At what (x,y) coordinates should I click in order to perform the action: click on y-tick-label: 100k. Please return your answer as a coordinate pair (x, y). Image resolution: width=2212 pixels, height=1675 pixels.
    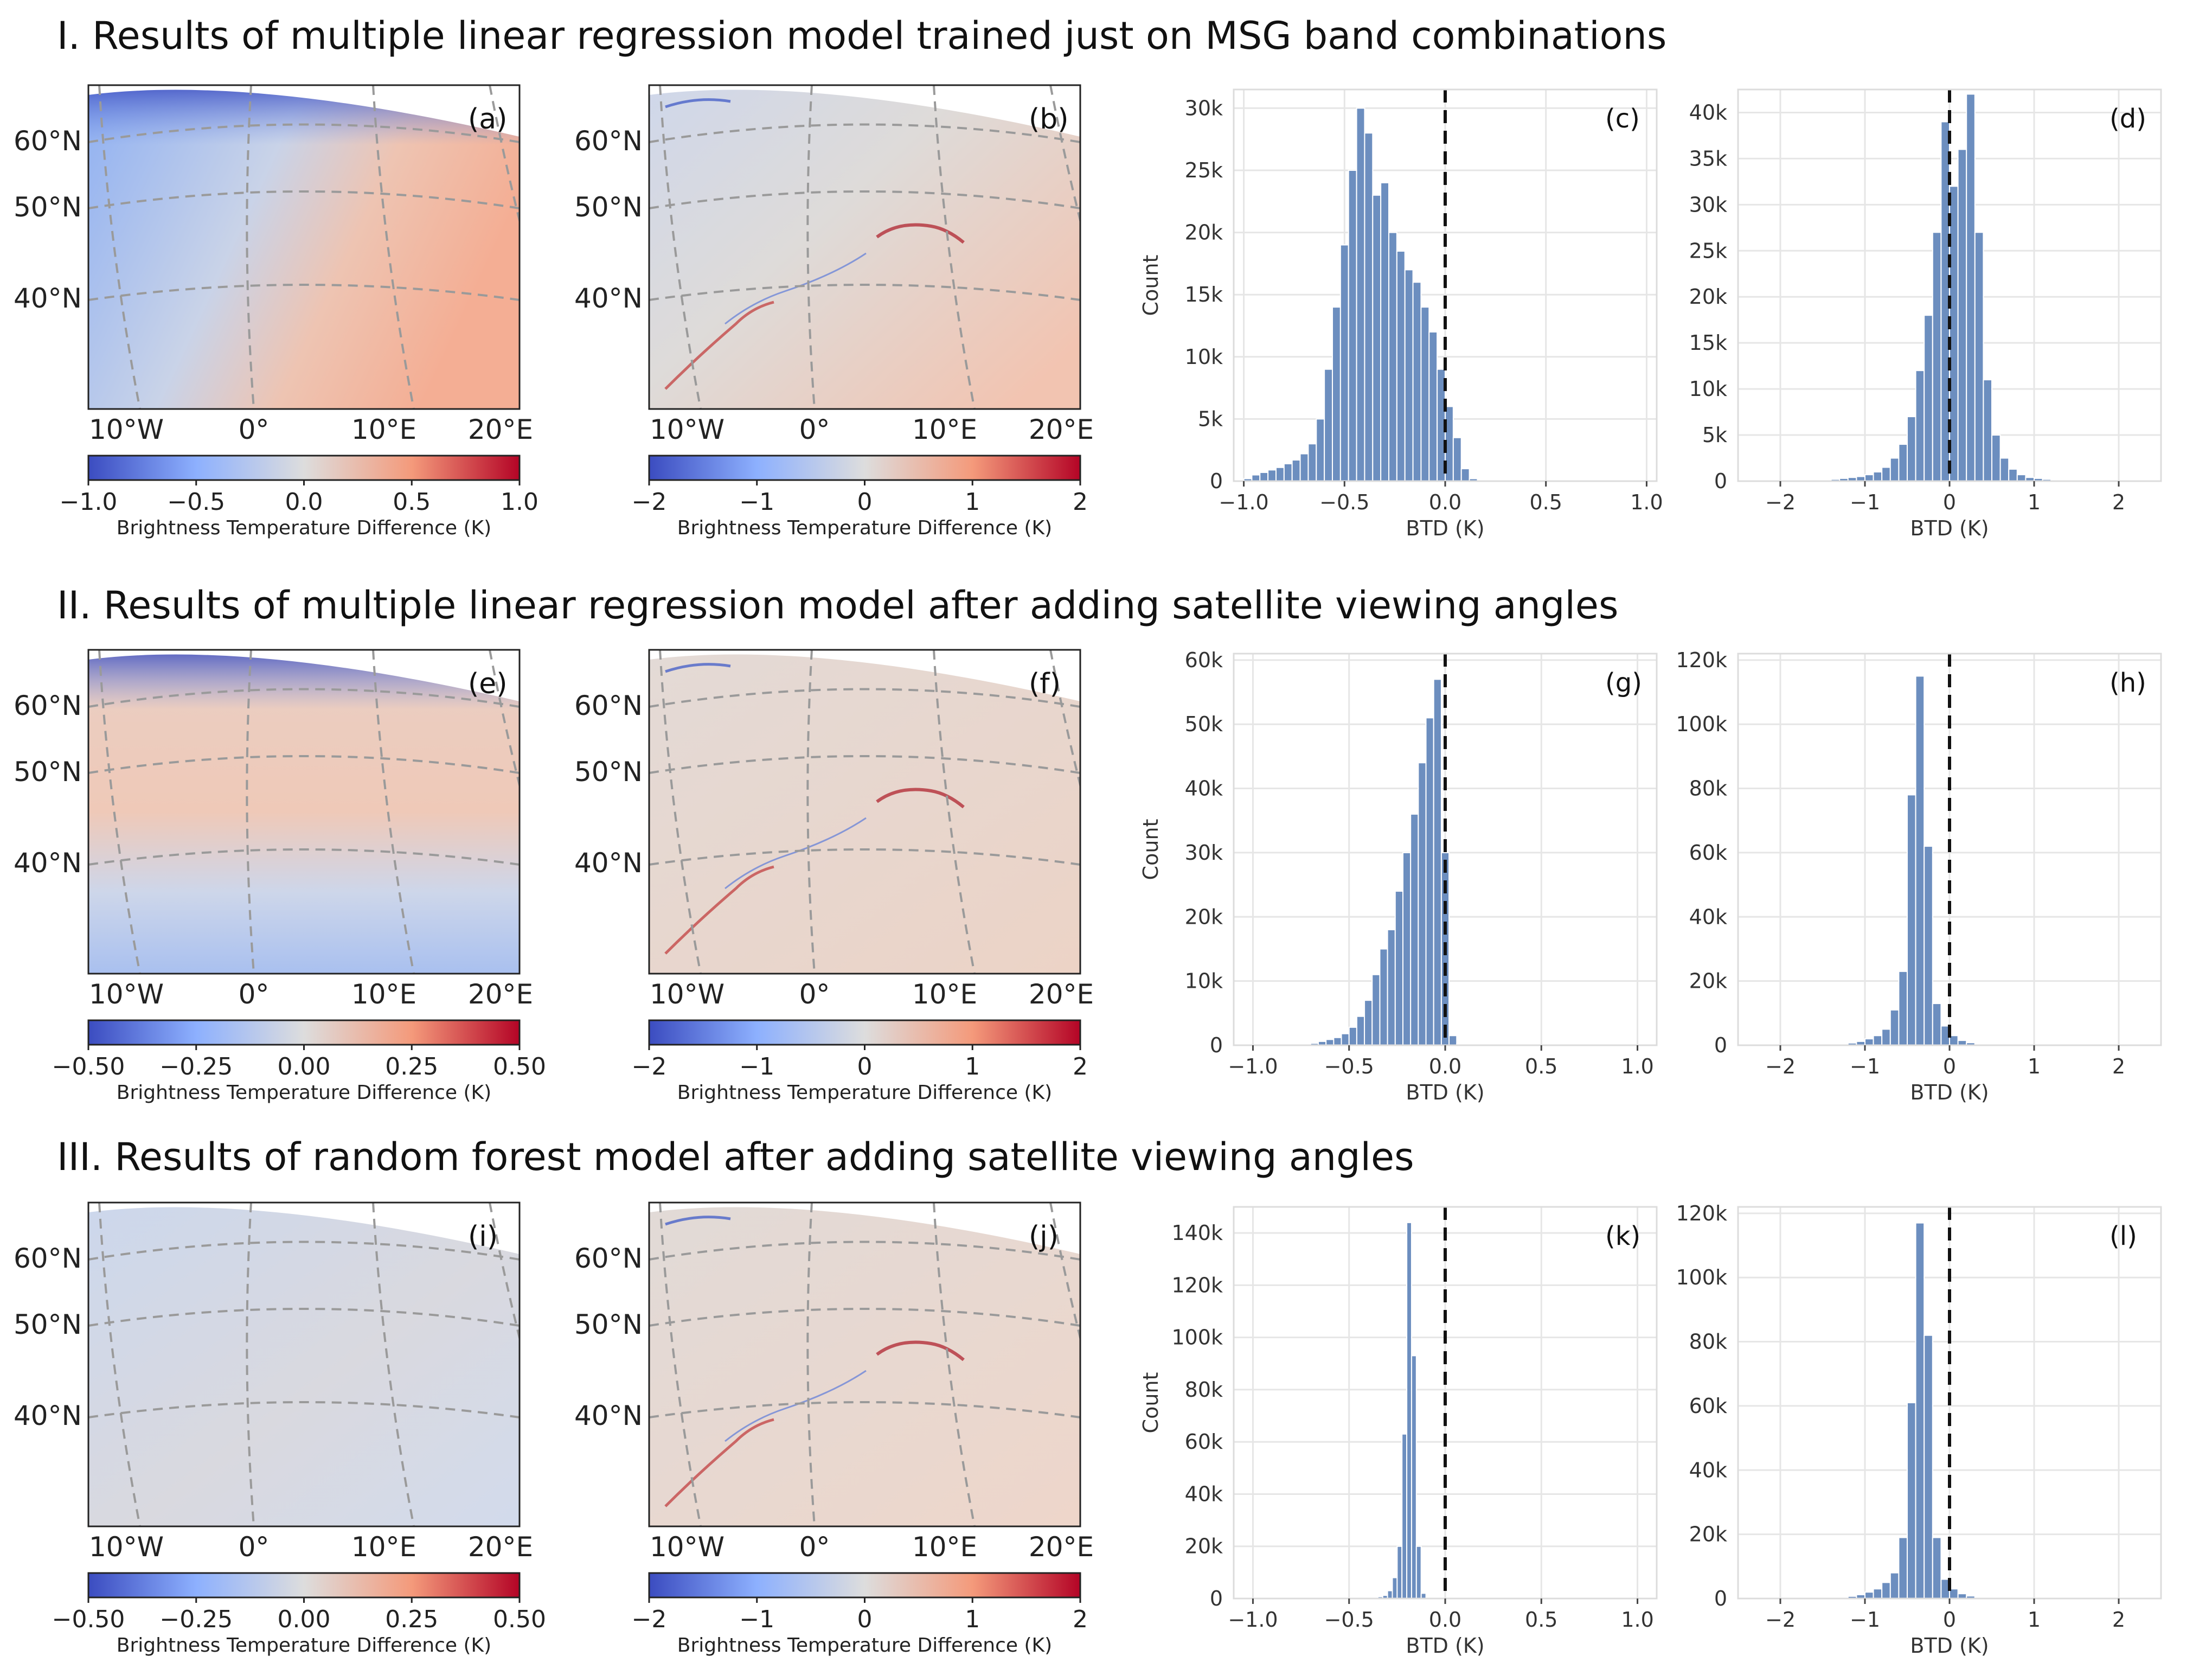
    Looking at the image, I should click on (1701, 1277).